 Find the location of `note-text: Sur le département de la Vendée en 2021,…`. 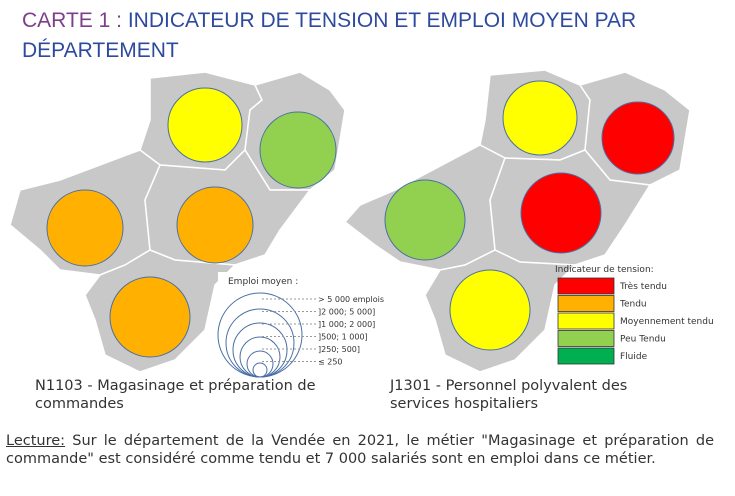

note-text: Sur le département de la Vendée en 2021,… is located at coordinates (360, 450).